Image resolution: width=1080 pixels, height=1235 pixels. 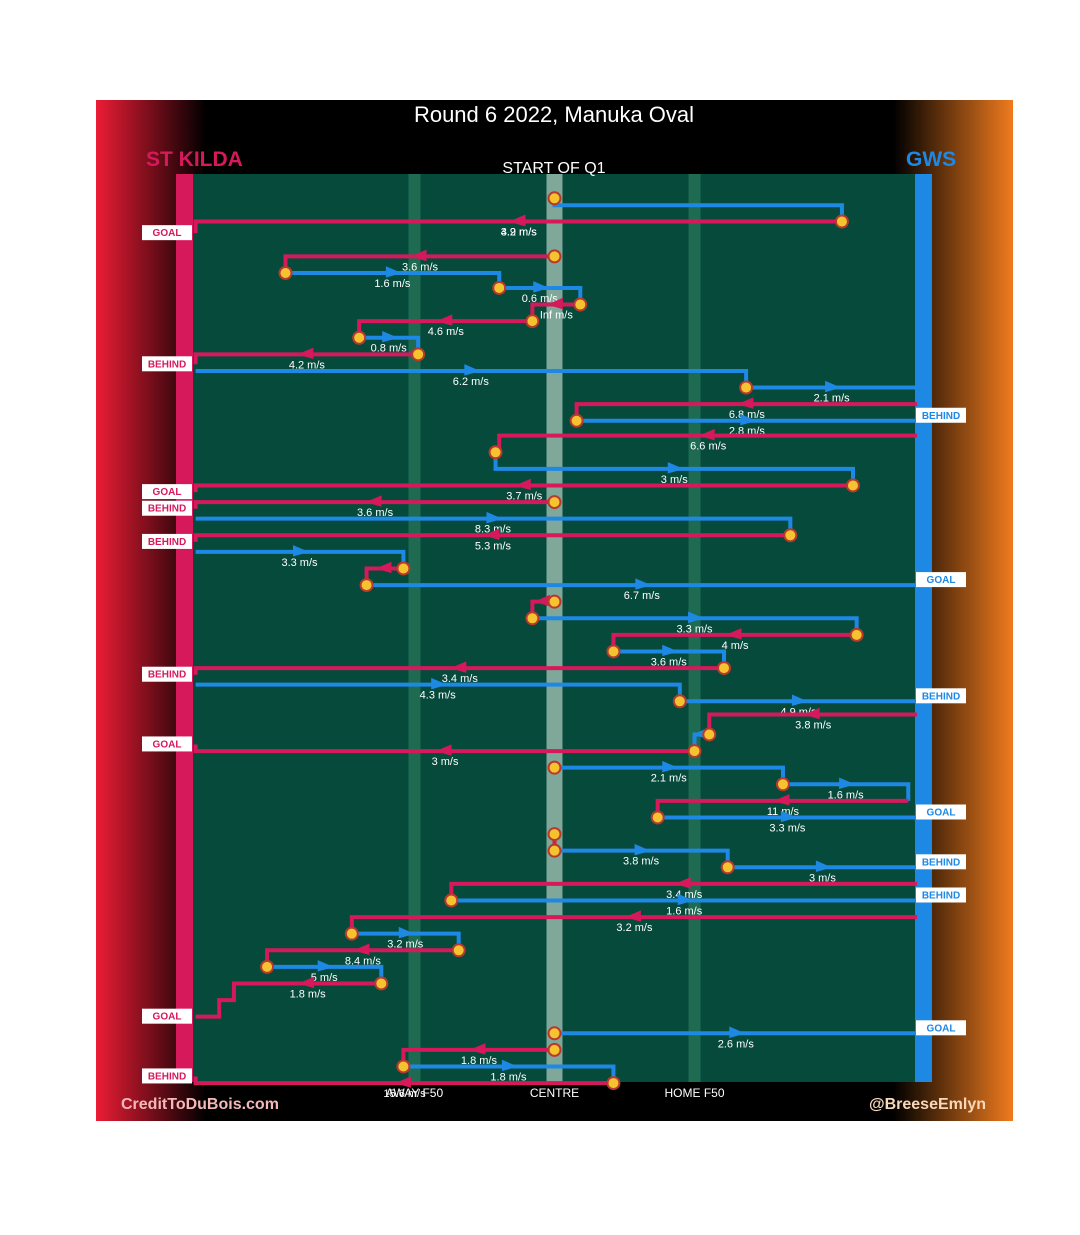 I want to click on play-speed-label-6: 4.6 m/s, so click(x=446, y=332).